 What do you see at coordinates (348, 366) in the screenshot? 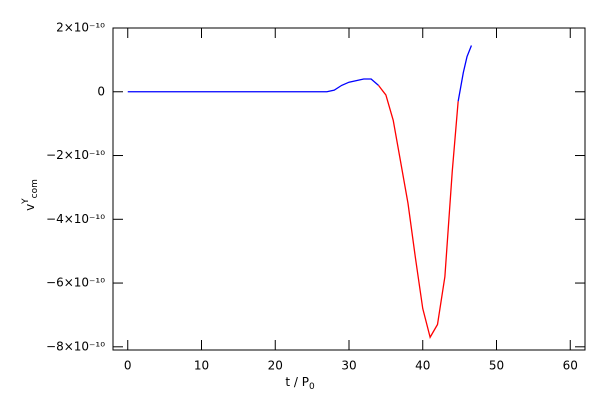
I see `x-tick-label: 30` at bounding box center [348, 366].